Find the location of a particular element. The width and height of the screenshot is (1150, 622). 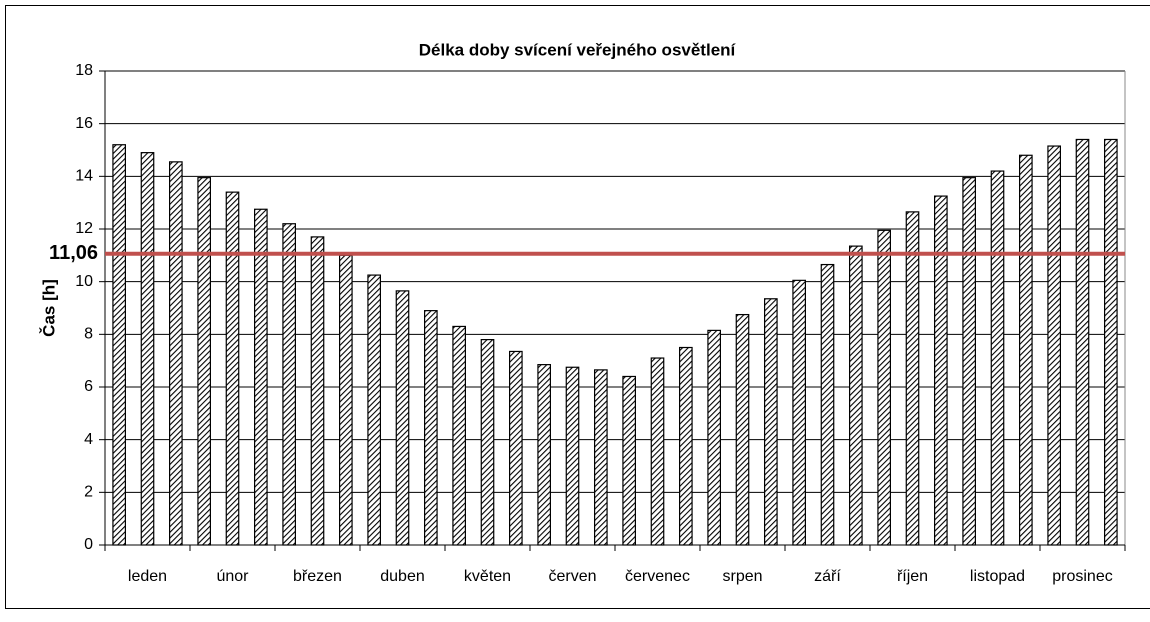

y-tick-label: 8 is located at coordinates (88, 334).